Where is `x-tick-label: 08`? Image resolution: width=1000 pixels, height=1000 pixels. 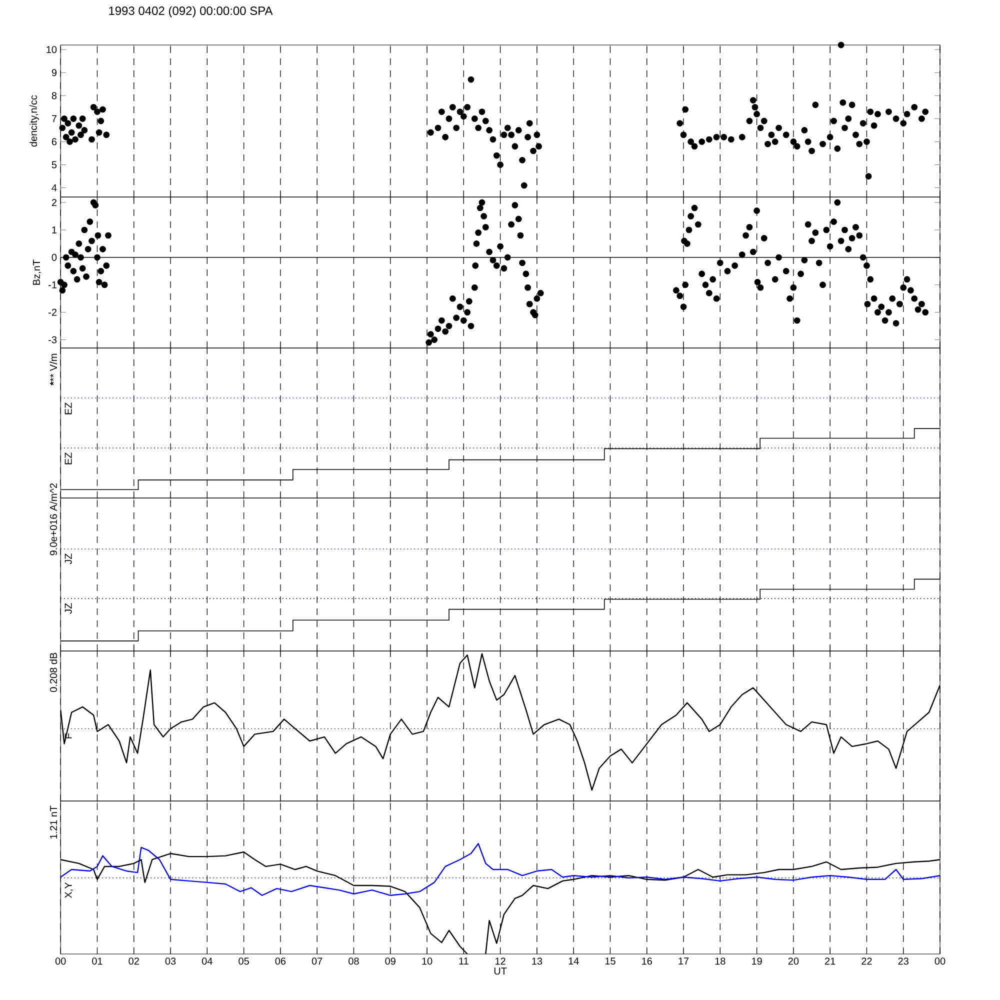
x-tick-label: 08 is located at coordinates (353, 961).